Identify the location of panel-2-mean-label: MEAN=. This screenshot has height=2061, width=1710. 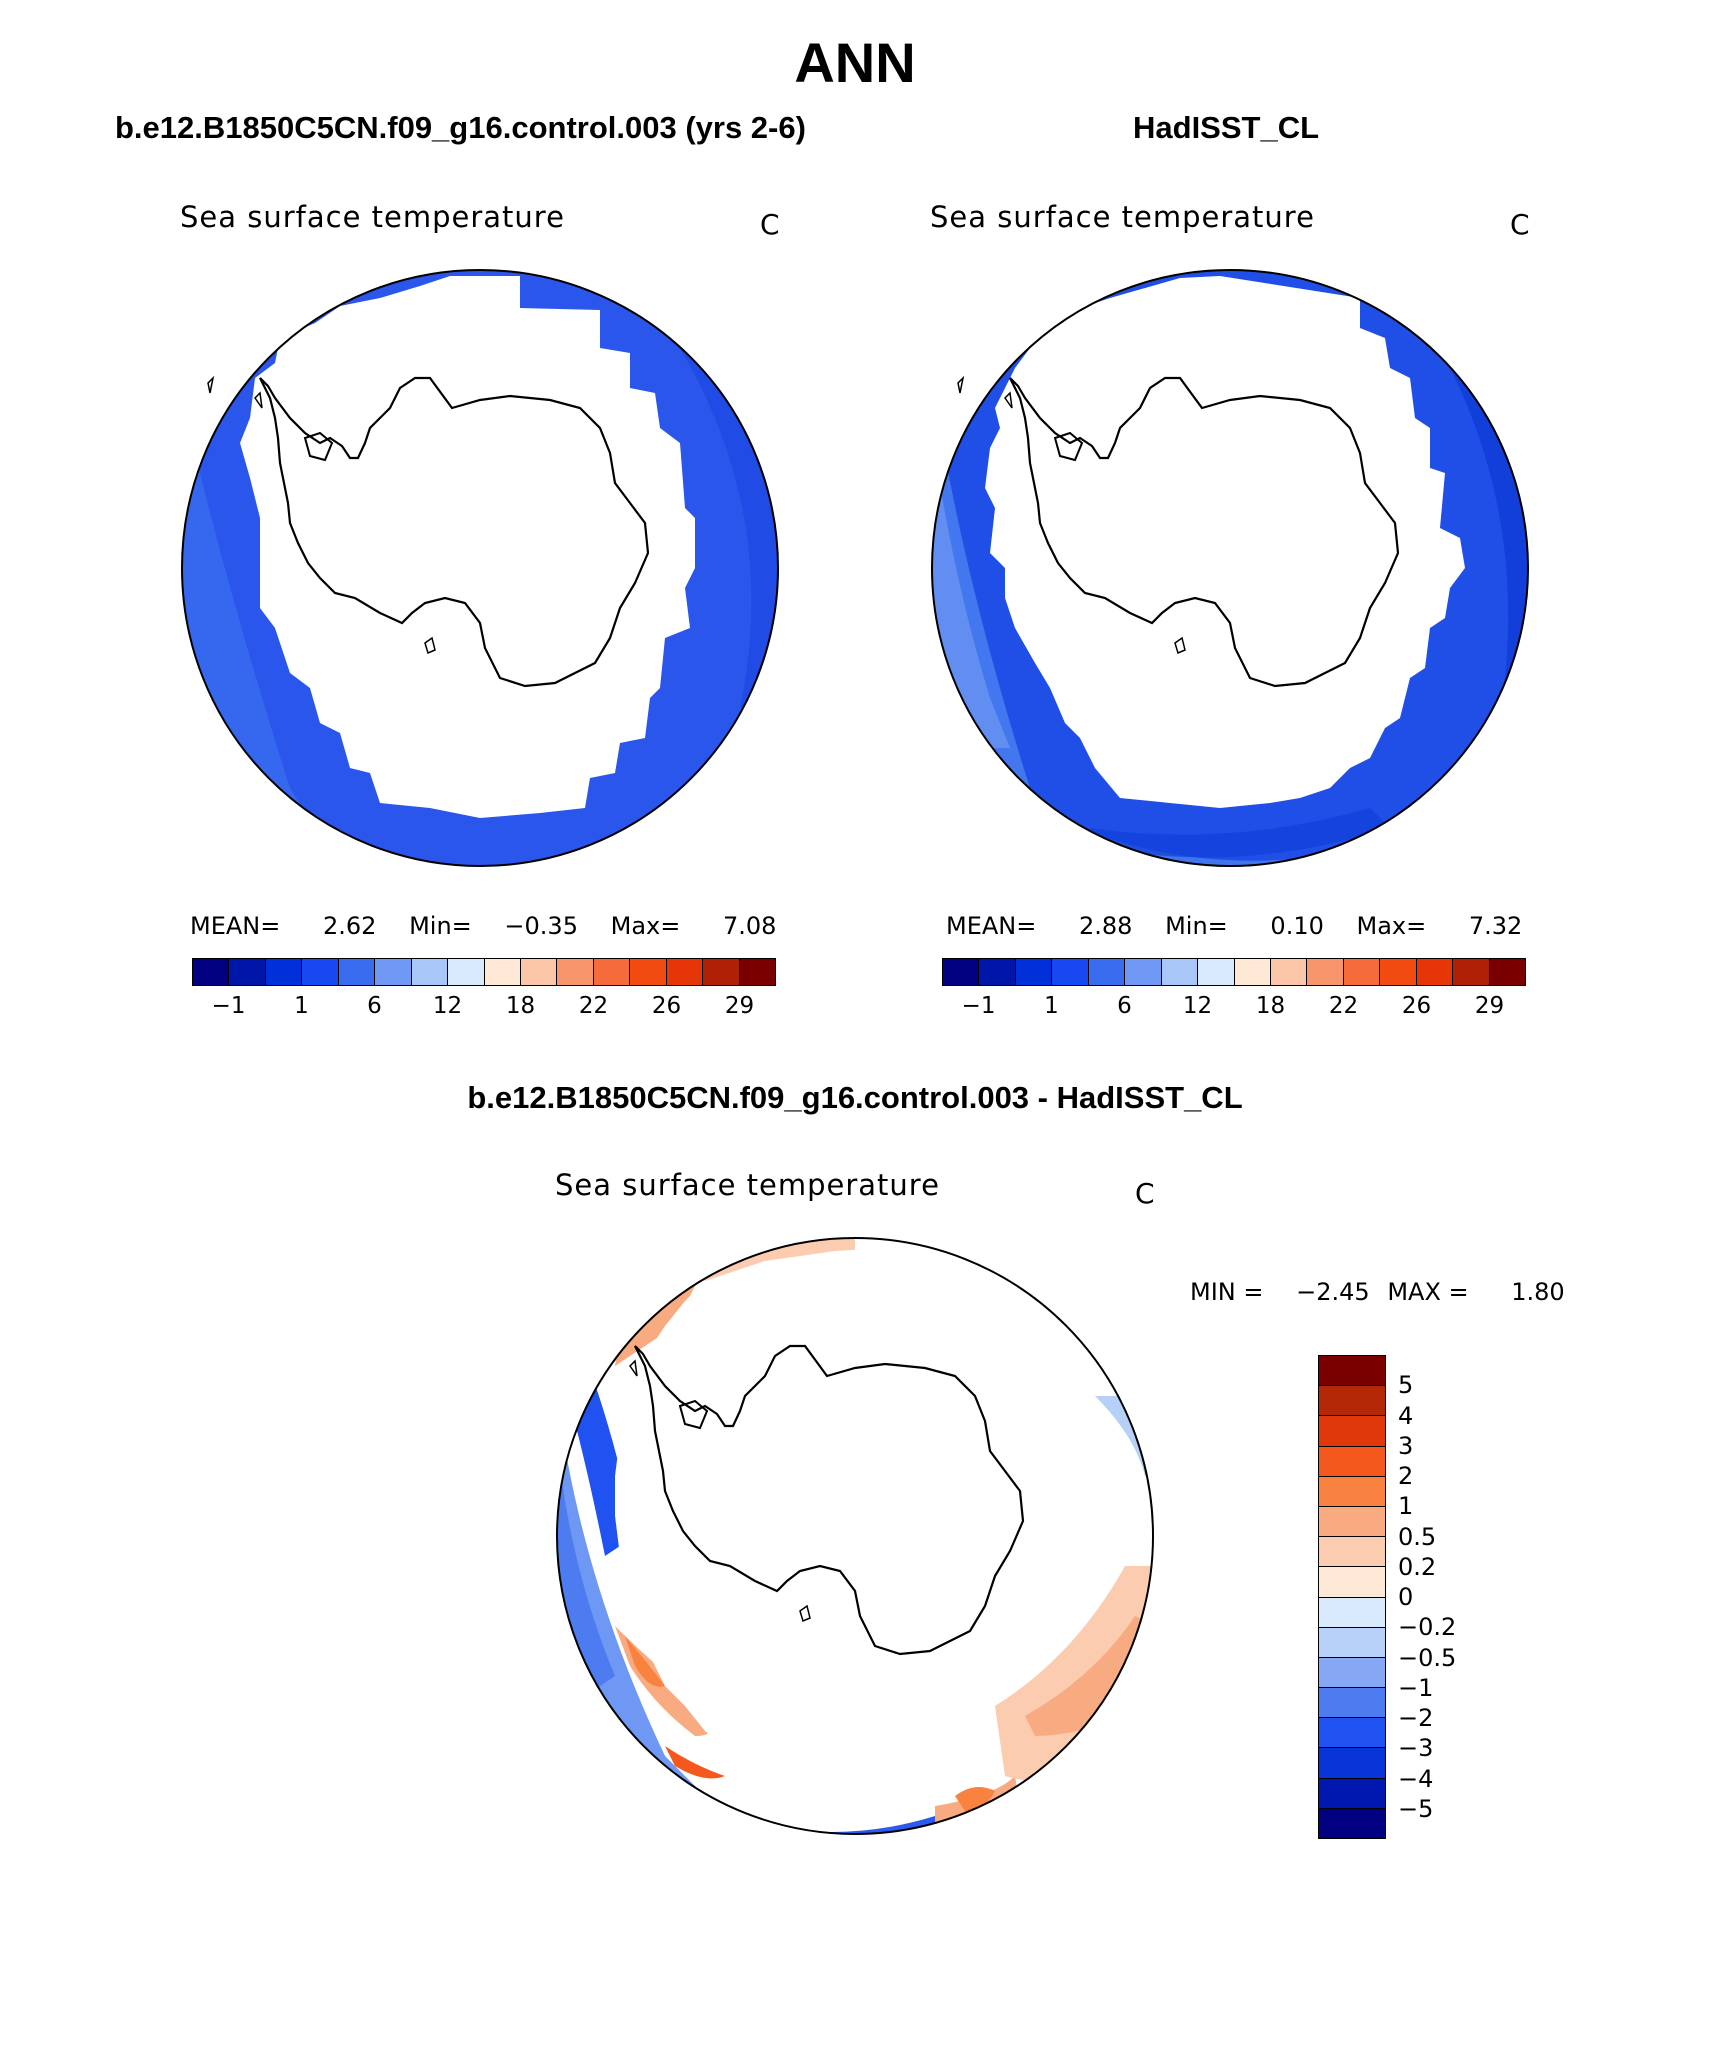
(991, 926).